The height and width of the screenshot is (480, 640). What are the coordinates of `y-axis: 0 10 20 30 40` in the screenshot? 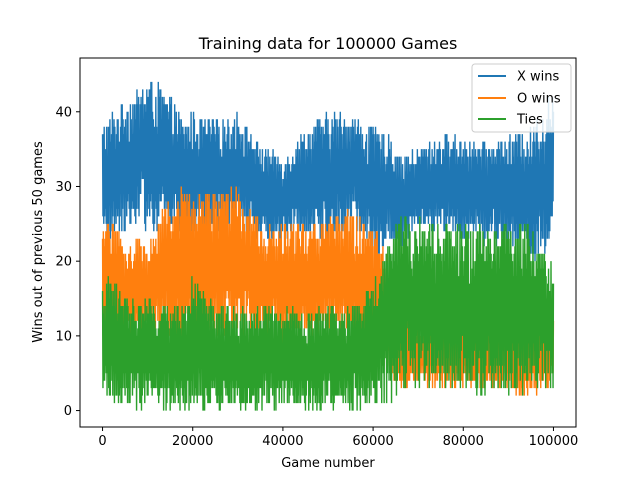 It's located at (67, 262).